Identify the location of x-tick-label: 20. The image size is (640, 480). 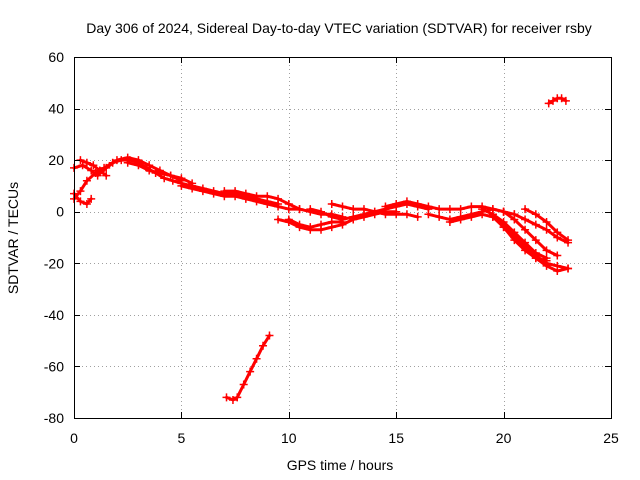
(504, 438).